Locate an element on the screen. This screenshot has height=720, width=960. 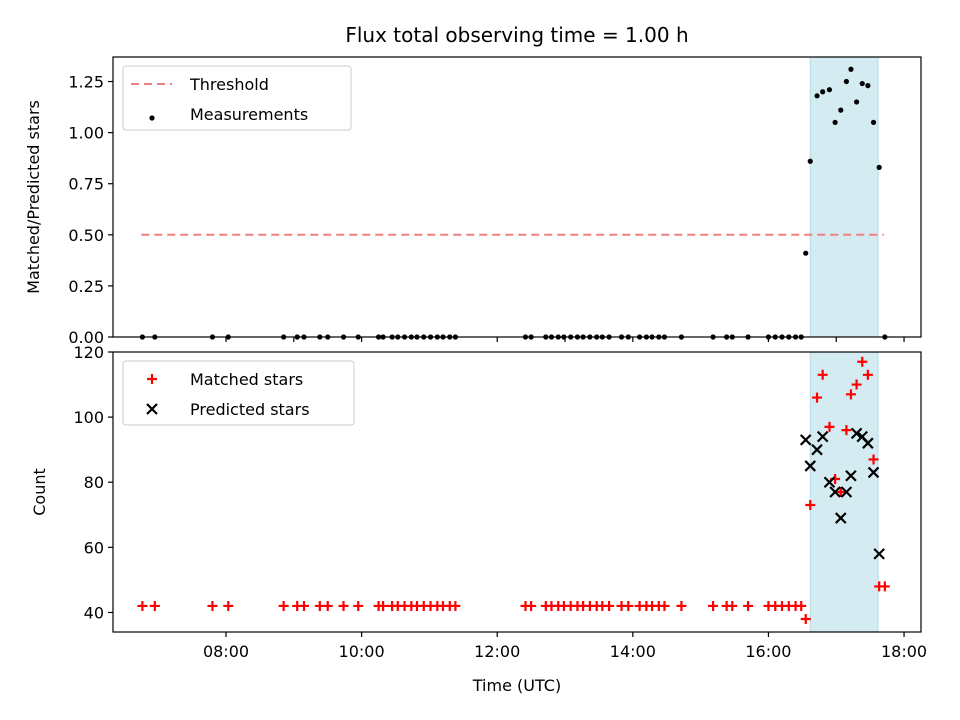
bottom-legend-box is located at coordinates (238, 393).